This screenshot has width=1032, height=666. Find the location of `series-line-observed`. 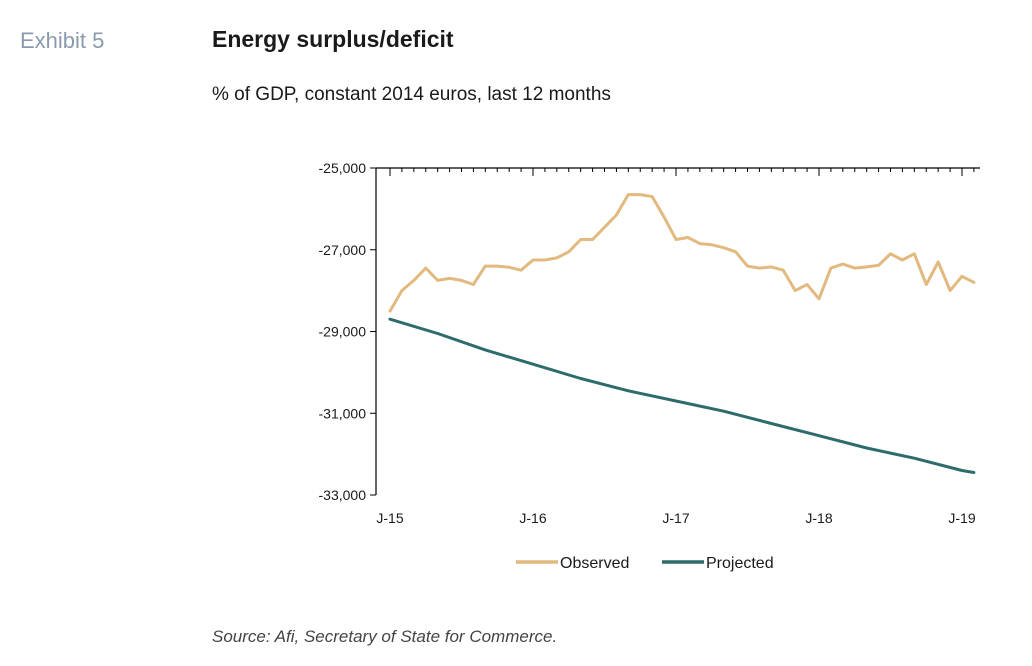

series-line-observed is located at coordinates (682, 253).